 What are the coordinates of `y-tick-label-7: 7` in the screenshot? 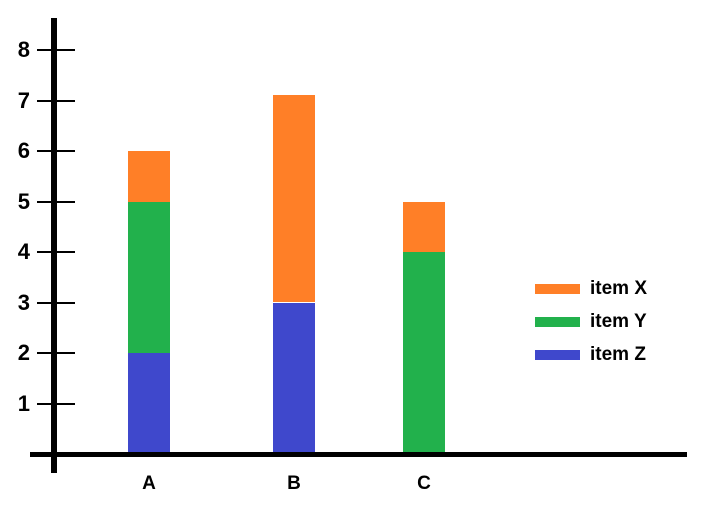 It's located at (23, 100).